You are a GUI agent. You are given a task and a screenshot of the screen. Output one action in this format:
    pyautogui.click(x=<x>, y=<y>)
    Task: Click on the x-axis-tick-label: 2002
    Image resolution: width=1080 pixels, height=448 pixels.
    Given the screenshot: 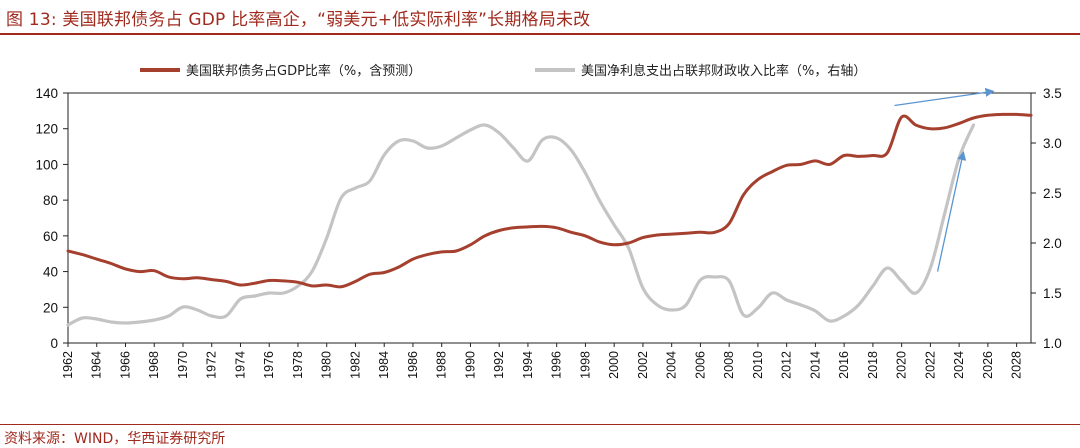 What is the action you would take?
    pyautogui.click(x=643, y=365)
    